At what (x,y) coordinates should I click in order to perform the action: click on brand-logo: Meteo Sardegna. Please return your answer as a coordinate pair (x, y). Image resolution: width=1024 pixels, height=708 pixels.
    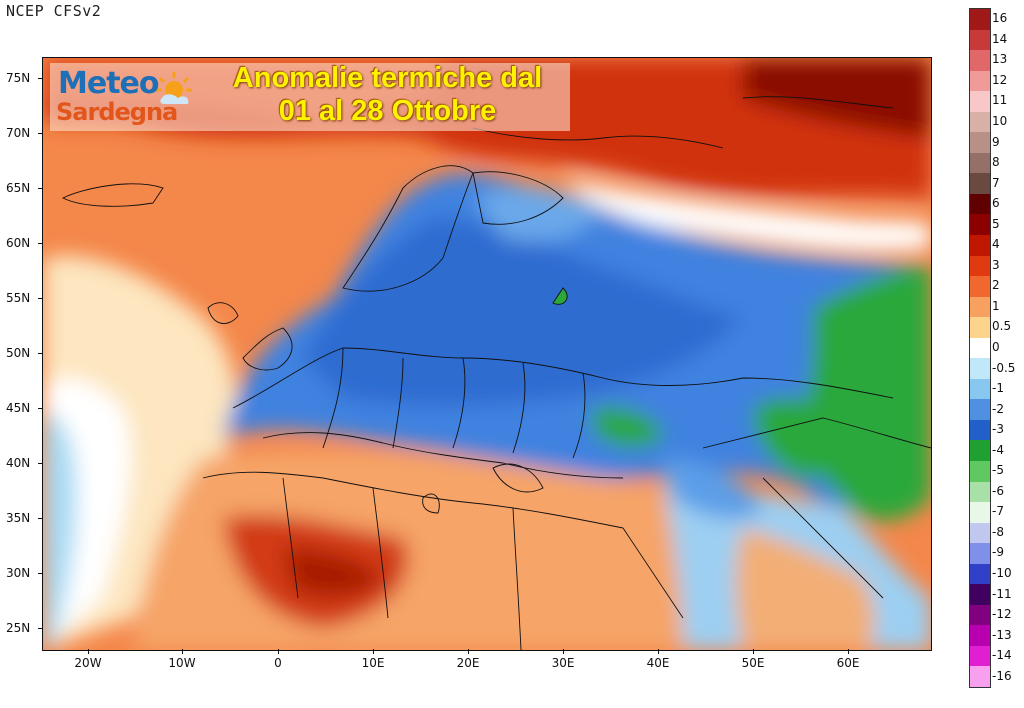
    Looking at the image, I should click on (129, 97).